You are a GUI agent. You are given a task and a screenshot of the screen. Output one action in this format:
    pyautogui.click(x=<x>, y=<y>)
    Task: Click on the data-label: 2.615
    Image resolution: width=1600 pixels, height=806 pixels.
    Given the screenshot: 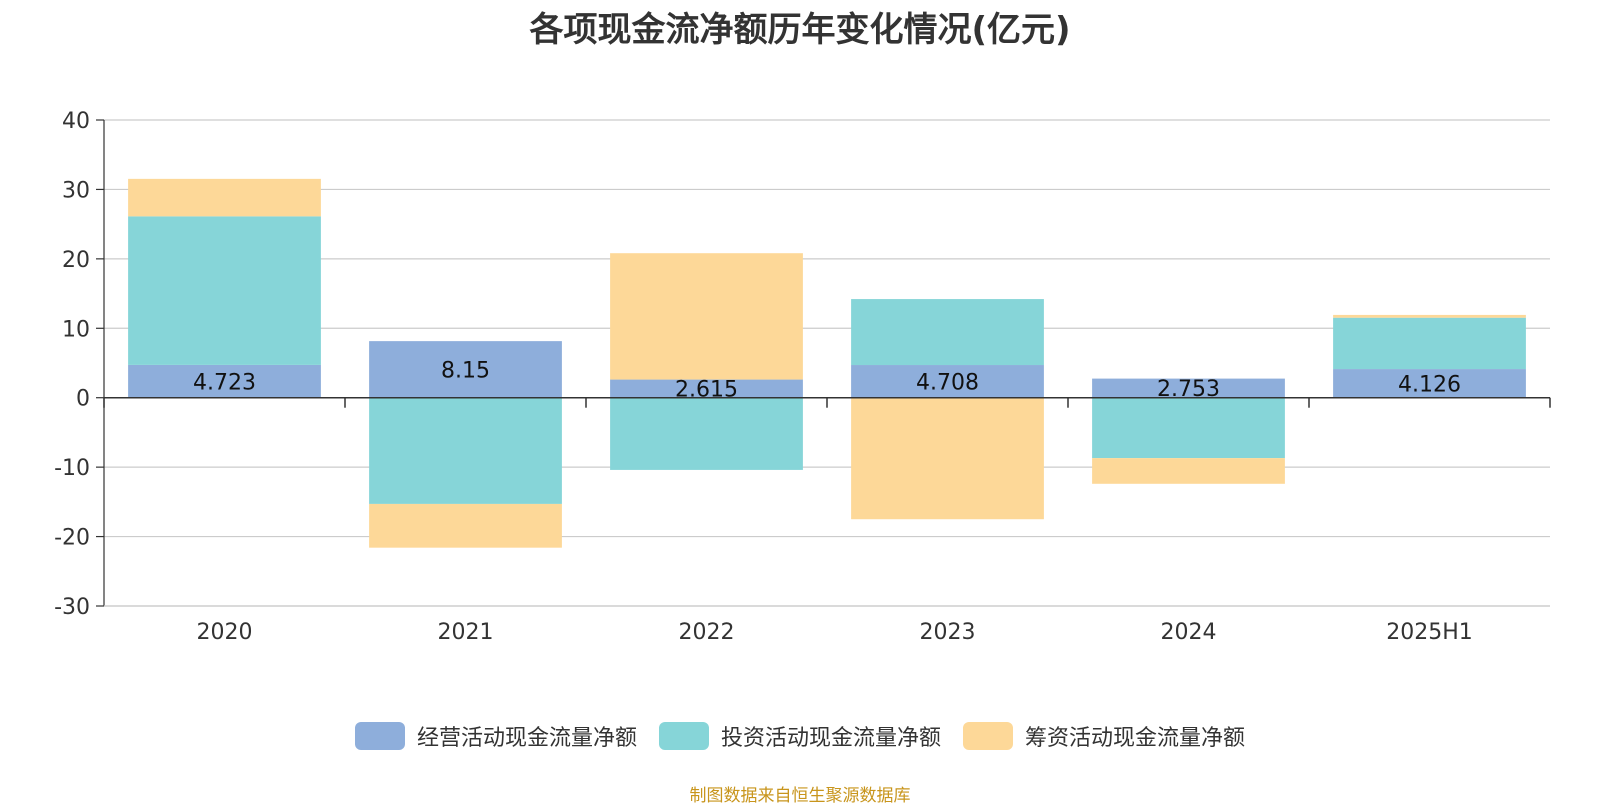 What is the action you would take?
    pyautogui.click(x=706, y=390)
    